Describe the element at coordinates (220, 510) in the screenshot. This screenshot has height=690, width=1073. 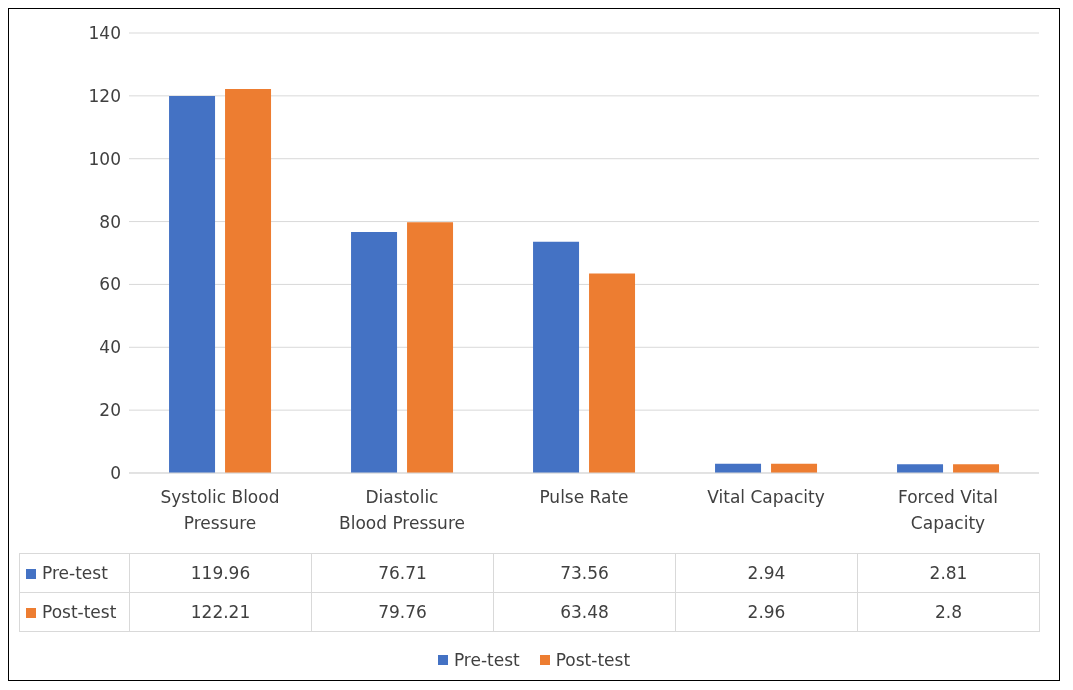
I see `x-tick-label: Systolic Blood Pressure` at that location.